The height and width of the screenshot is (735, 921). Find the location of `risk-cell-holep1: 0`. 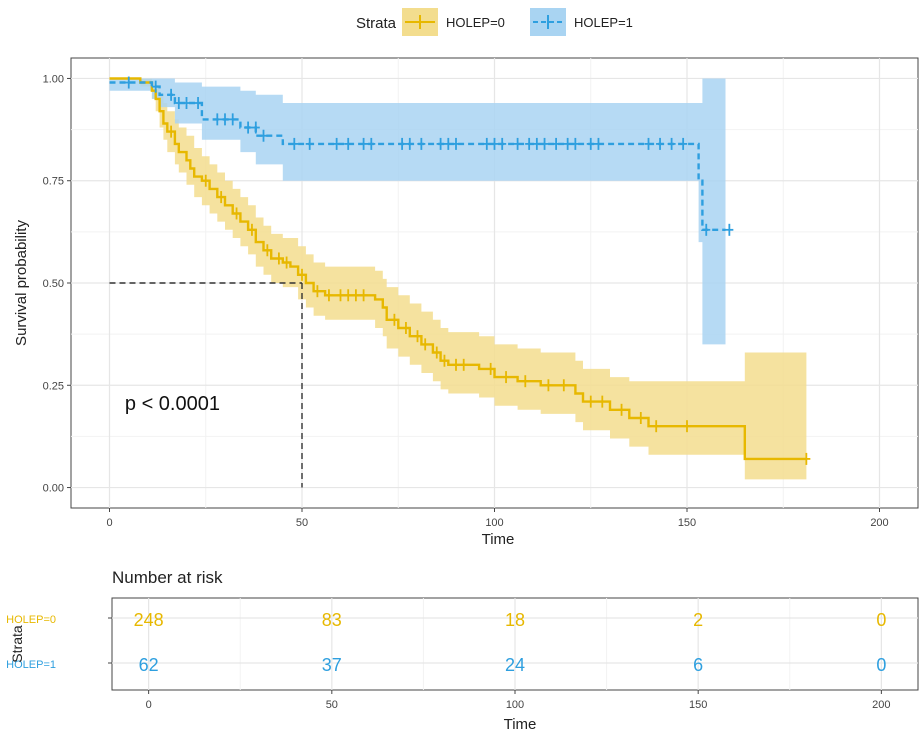

risk-cell-holep1: 0 is located at coordinates (881, 665).